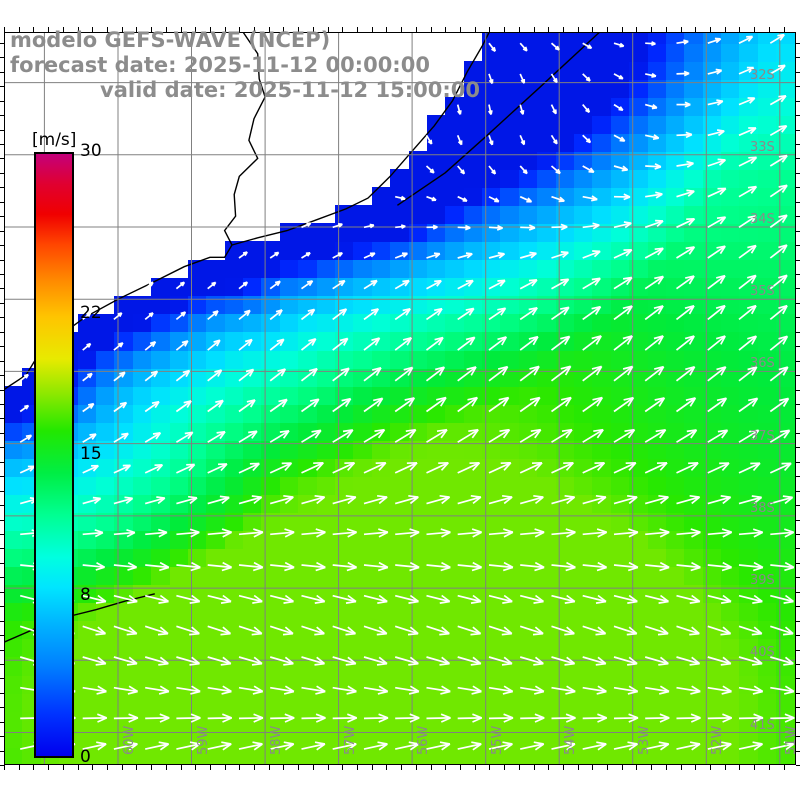 Image resolution: width=800 pixels, height=800 pixels. Describe the element at coordinates (129, 740) in the screenshot. I see `longitude-label: 60W` at that location.